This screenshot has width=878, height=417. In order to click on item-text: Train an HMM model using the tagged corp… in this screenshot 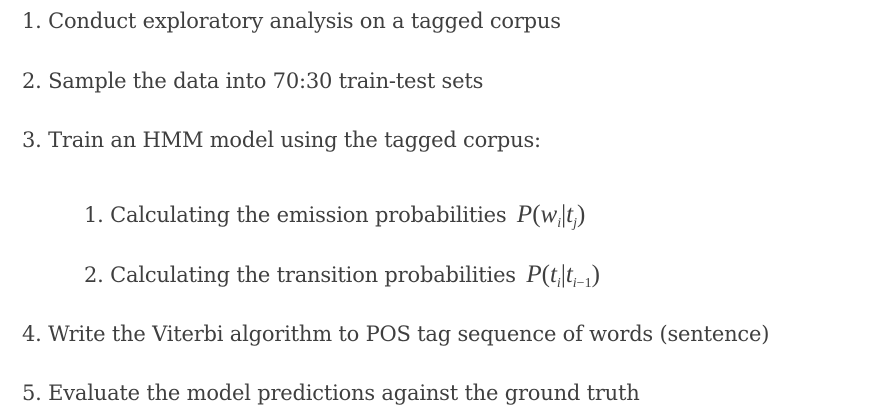, I will do `click(294, 140)`.